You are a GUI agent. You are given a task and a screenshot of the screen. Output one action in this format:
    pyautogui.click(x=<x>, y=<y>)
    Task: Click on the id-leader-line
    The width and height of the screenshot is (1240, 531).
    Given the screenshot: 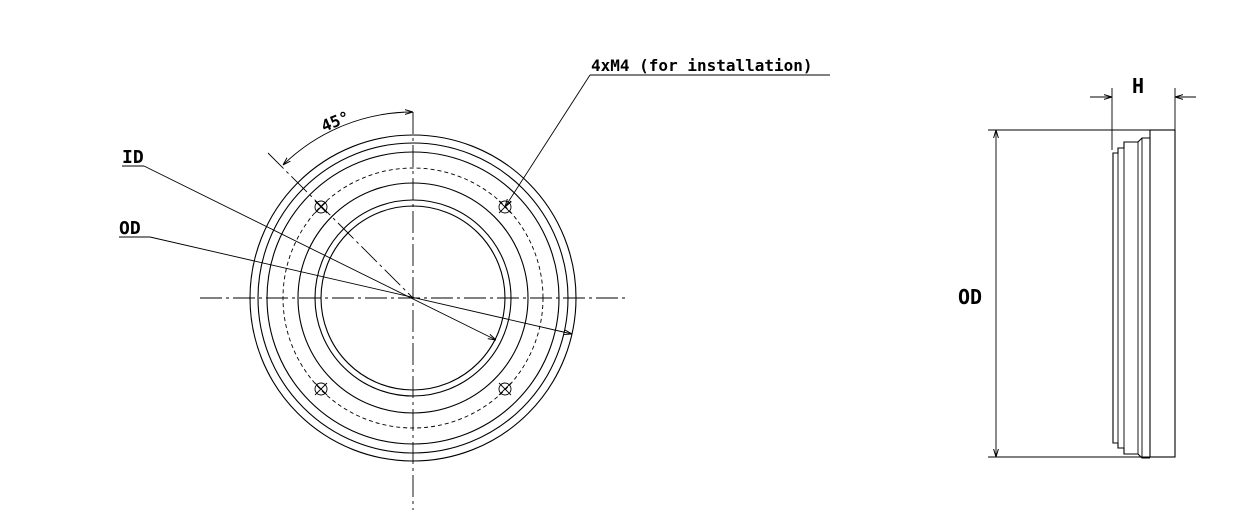 What is the action you would take?
    pyautogui.click(x=319, y=252)
    